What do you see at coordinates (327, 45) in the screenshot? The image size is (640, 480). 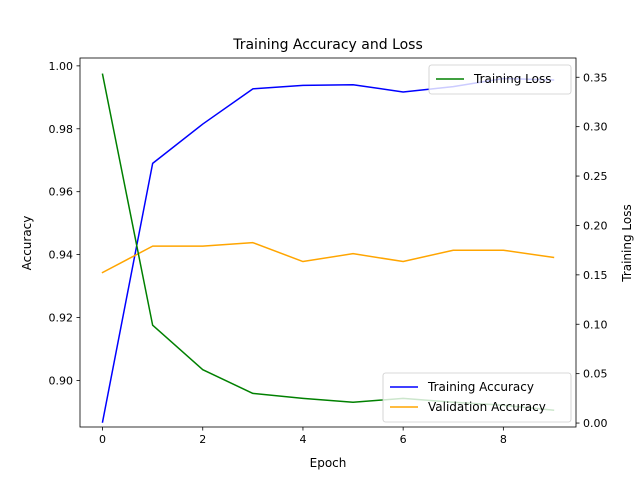 I see `chart-title: Training Accuracy and Loss` at bounding box center [327, 45].